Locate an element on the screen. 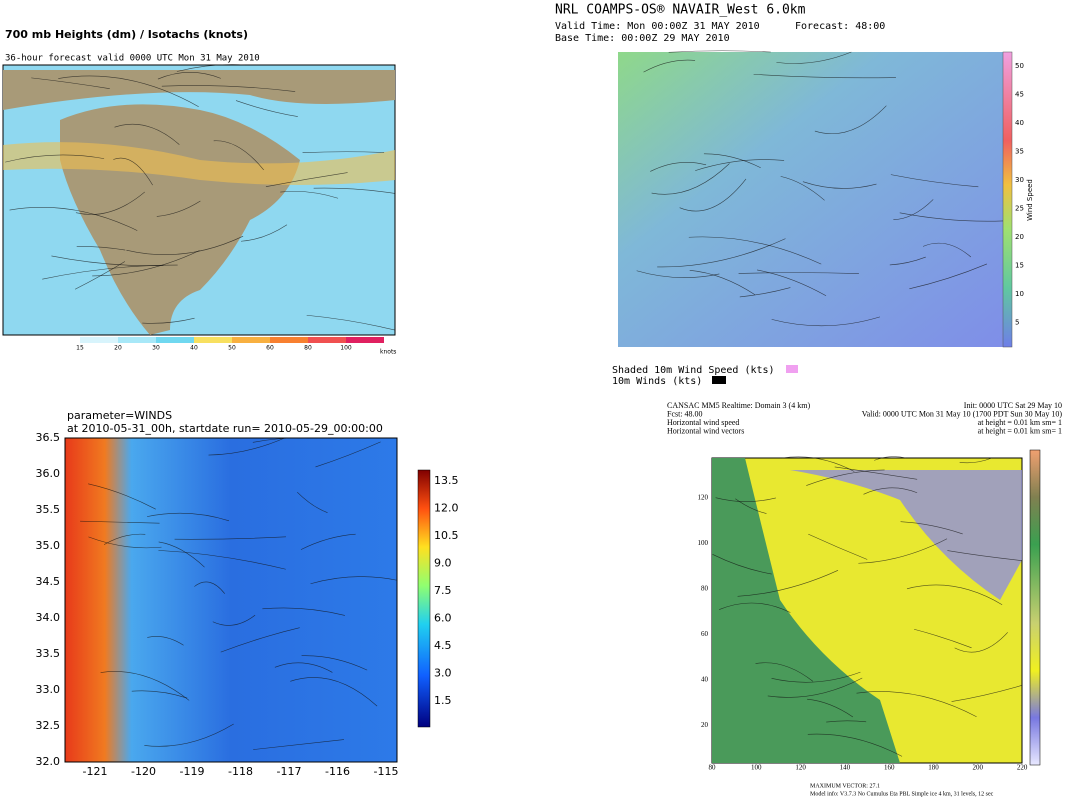 The image size is (1066, 800). header-line: at height = 0.01 km sm= 1 is located at coordinates (1020, 422).